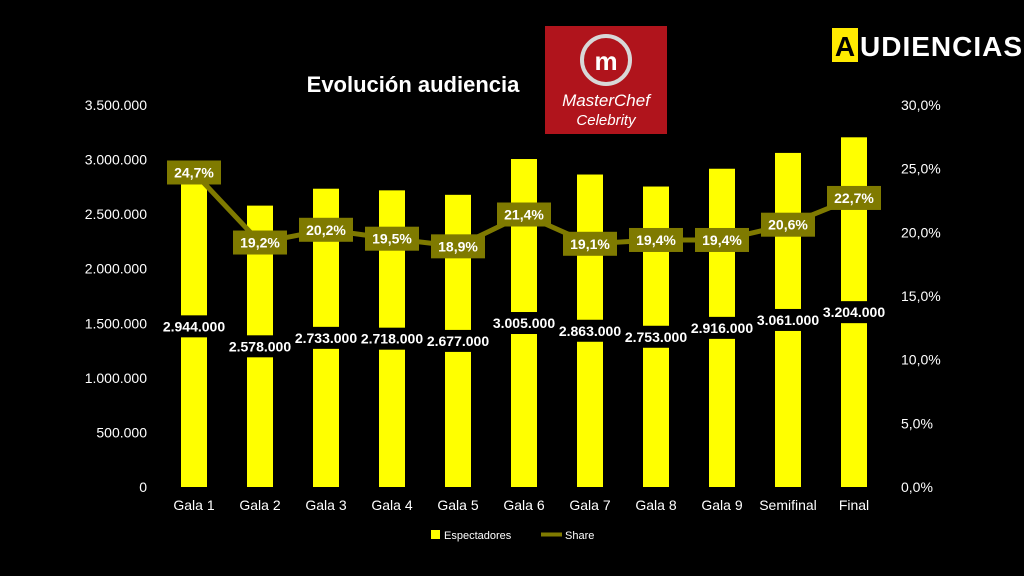  What do you see at coordinates (941, 46) in the screenshot?
I see `brand-rest: UDIENCIAS` at bounding box center [941, 46].